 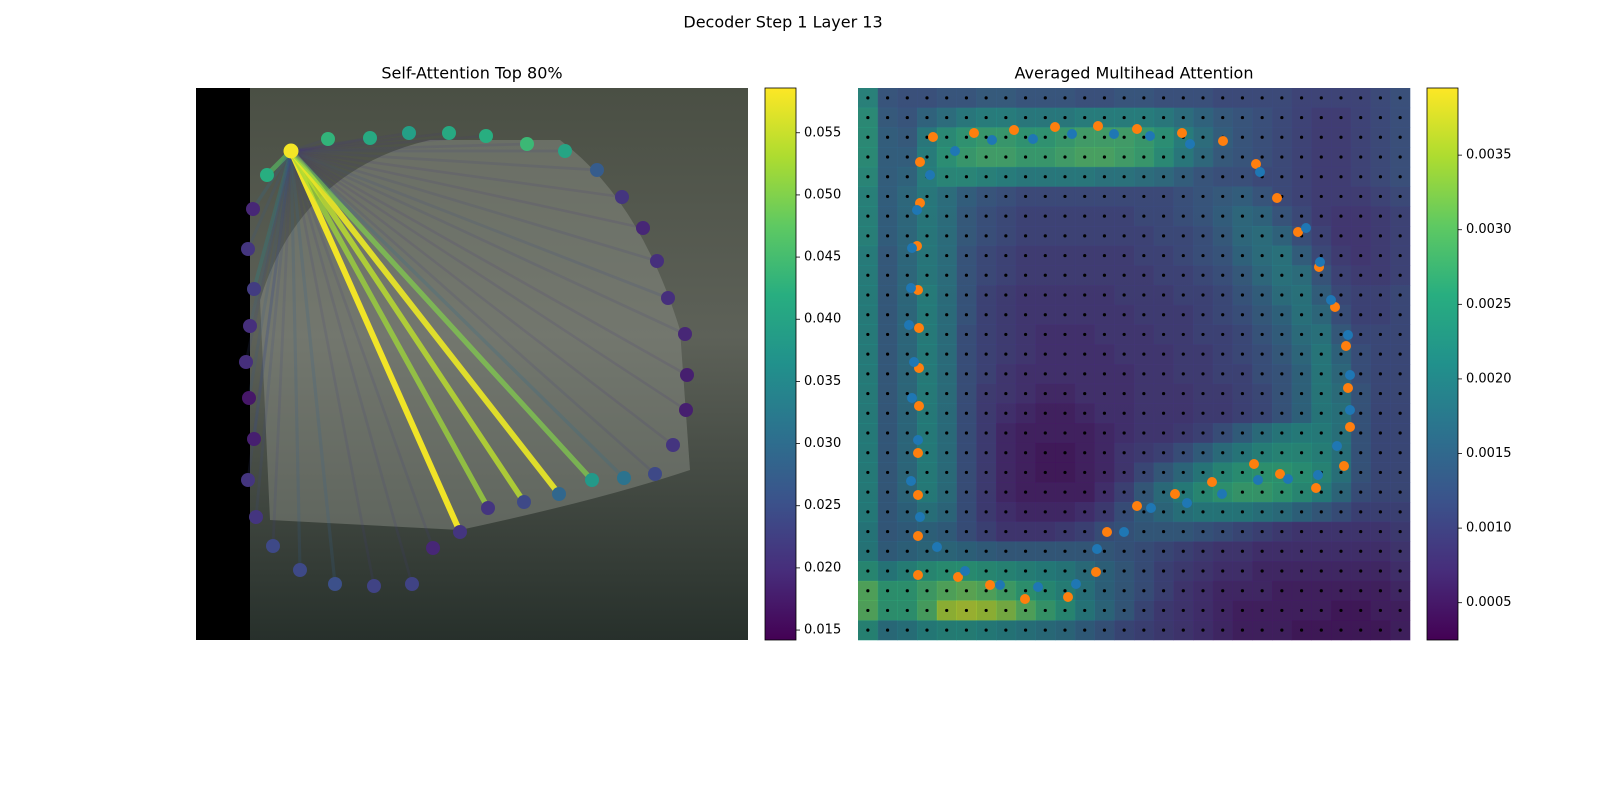 I want to click on colorbar-tick-label: 0.0010, so click(x=1489, y=528).